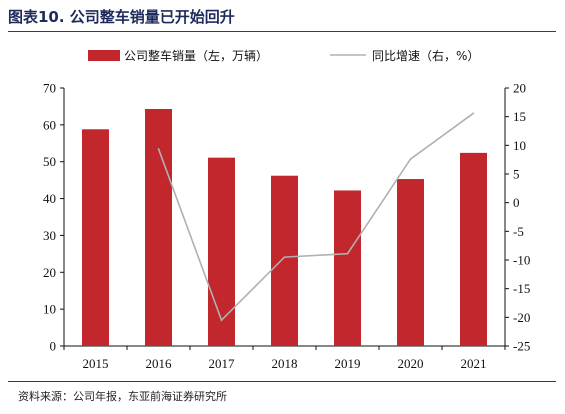 This screenshot has height=414, width=565. Describe the element at coordinates (49, 198) in the screenshot. I see `left-tick-label: 40` at that location.